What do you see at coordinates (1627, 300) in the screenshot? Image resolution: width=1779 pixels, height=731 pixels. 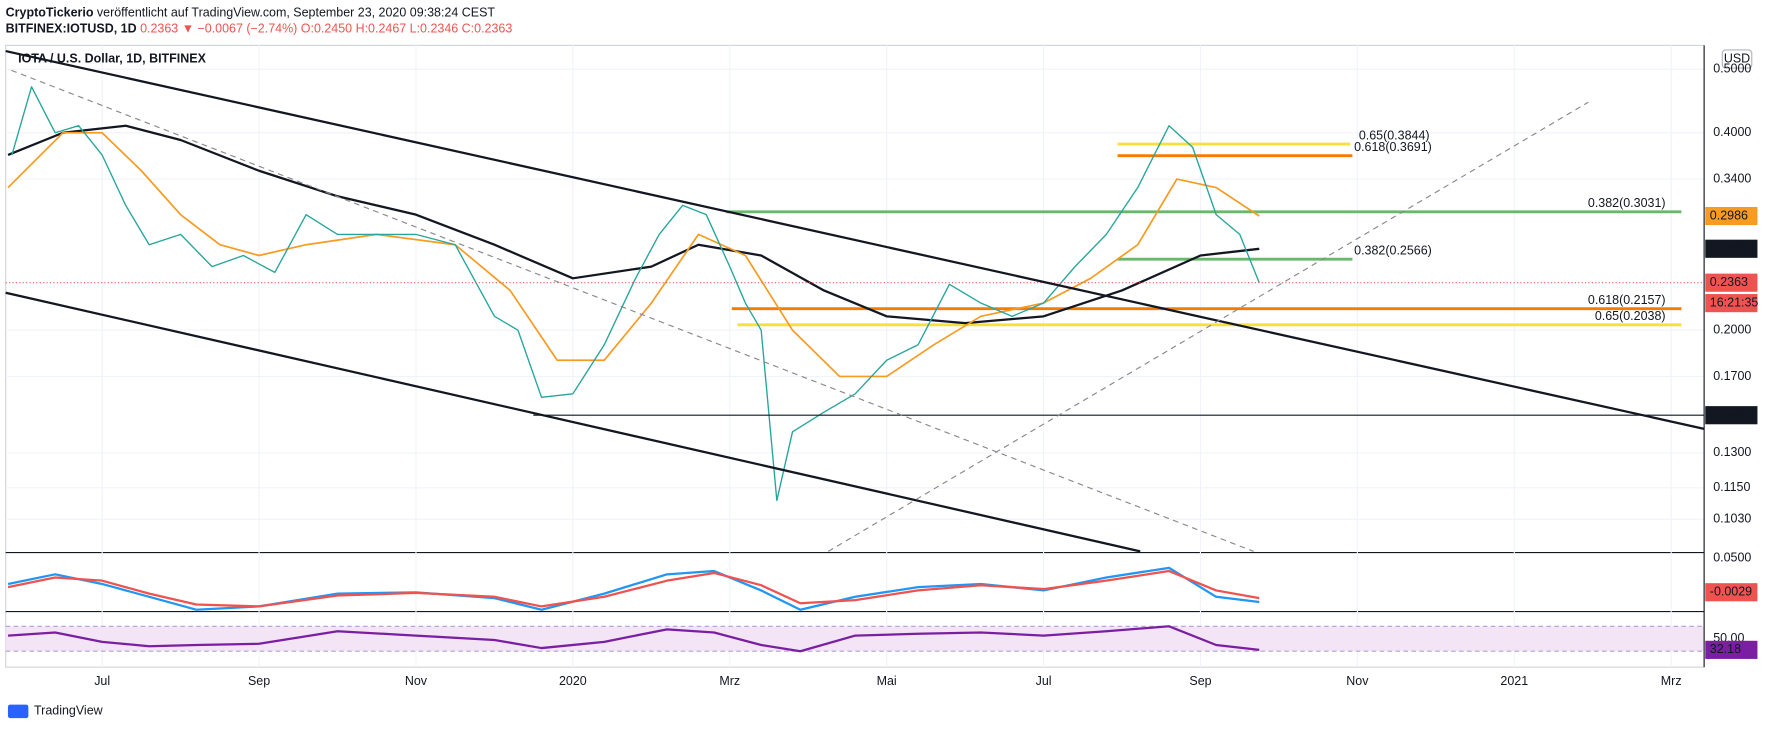 I see `fib-label: 0.618(0.2157)` at bounding box center [1627, 300].